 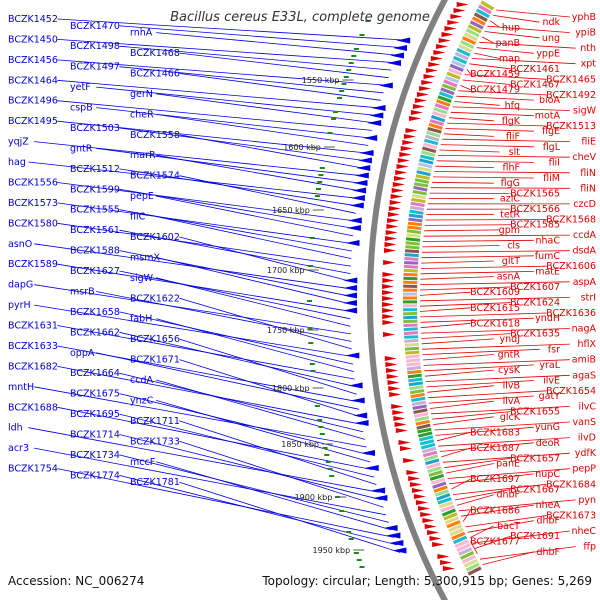 What do you see at coordinates (76, 581) in the screenshot?
I see `accession-text: Accession: NC_006274` at bounding box center [76, 581].